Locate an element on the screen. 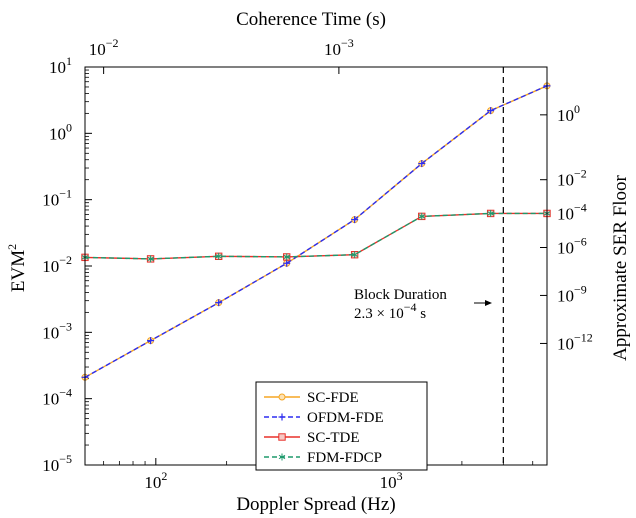 The width and height of the screenshot is (636, 518). y-tick-label-3-exp: −2 is located at coordinates (65, 260).